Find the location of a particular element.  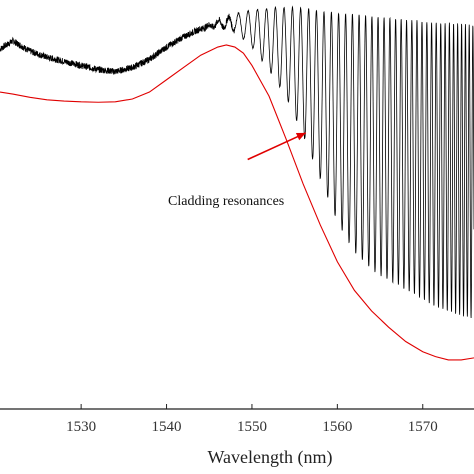

x-tick-label: 1540 is located at coordinates (167, 427).